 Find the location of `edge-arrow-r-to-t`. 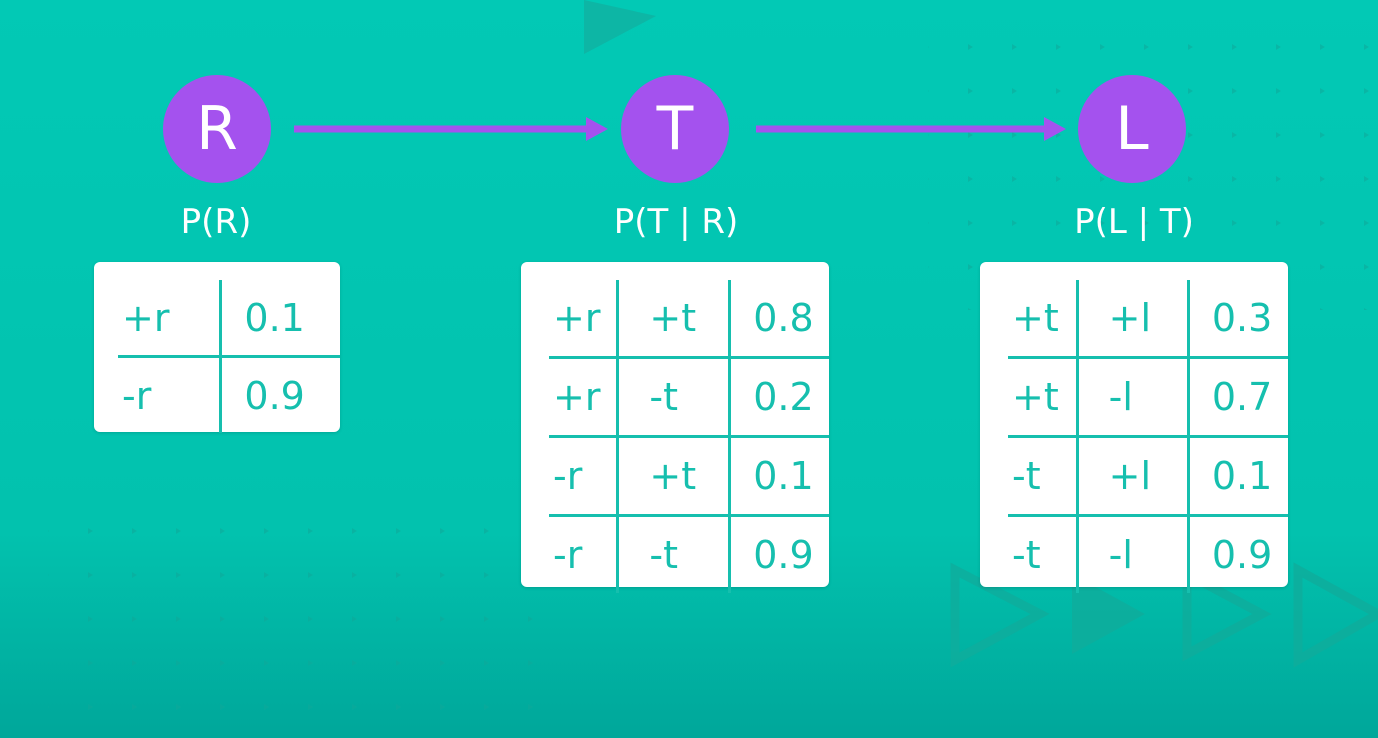

edge-arrow-r-to-t is located at coordinates (451, 129).